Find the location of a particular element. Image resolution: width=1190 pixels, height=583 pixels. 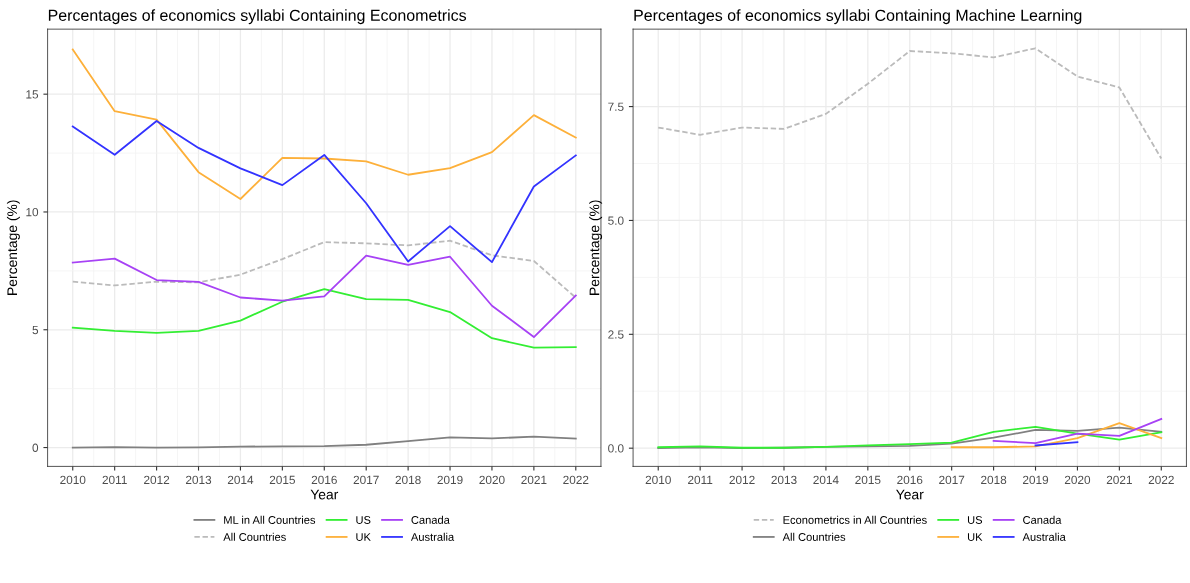

legend-label: Econometrics in All Countries is located at coordinates (855, 519).